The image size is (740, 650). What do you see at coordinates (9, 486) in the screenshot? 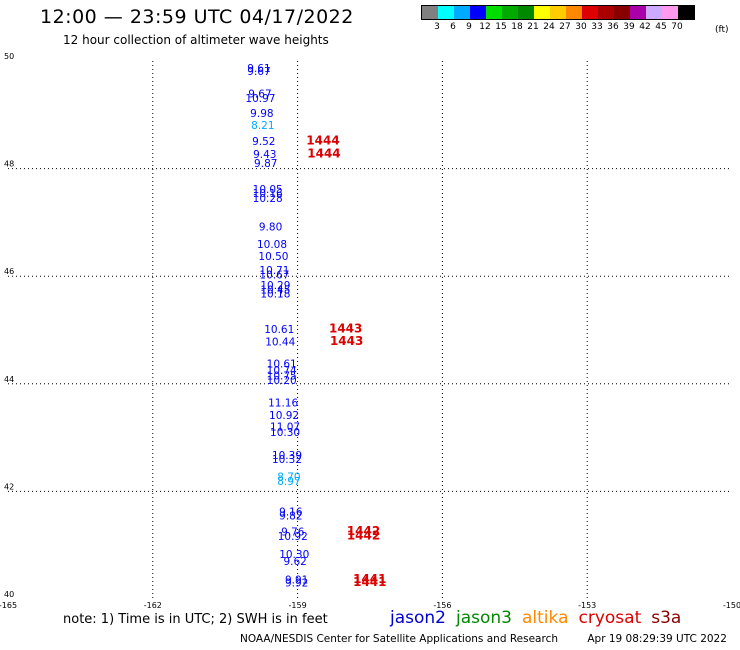
I see `latitude-tick-label: 42` at bounding box center [9, 486].